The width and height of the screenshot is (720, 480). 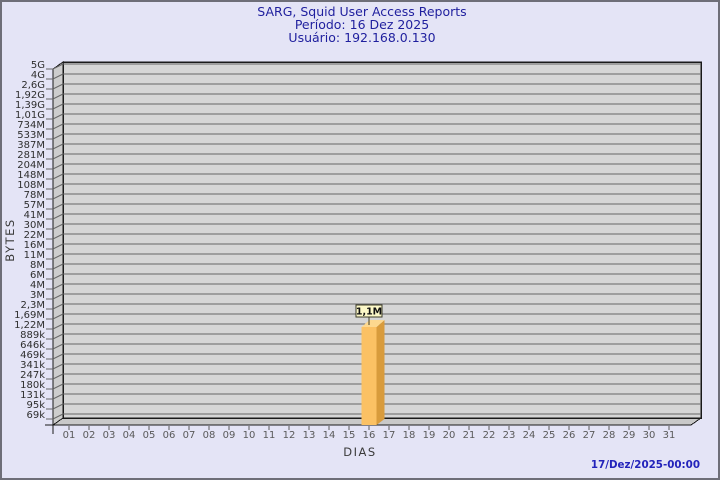 I want to click on x-tick-label: 10, so click(x=249, y=435).